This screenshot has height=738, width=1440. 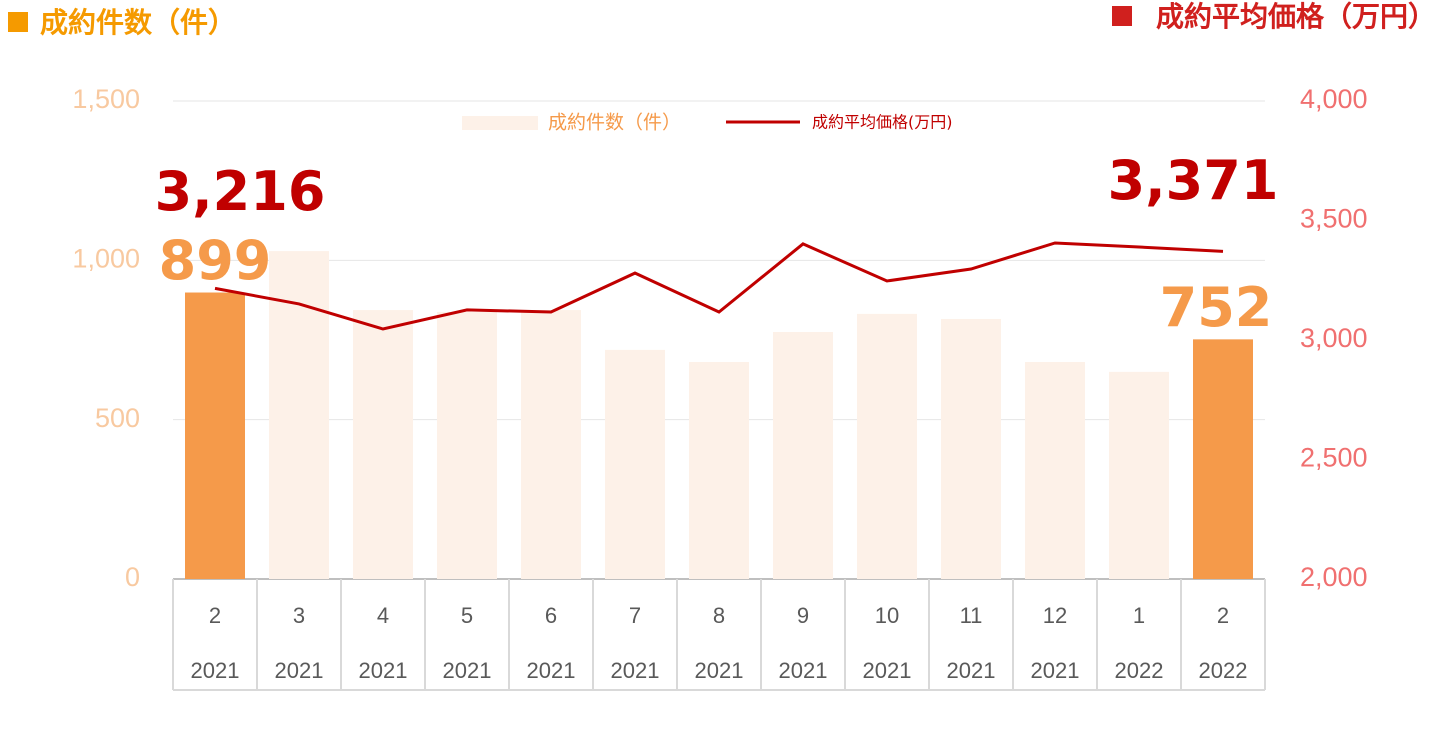 What do you see at coordinates (551, 615) in the screenshot?
I see `x-tick-label: 6` at bounding box center [551, 615].